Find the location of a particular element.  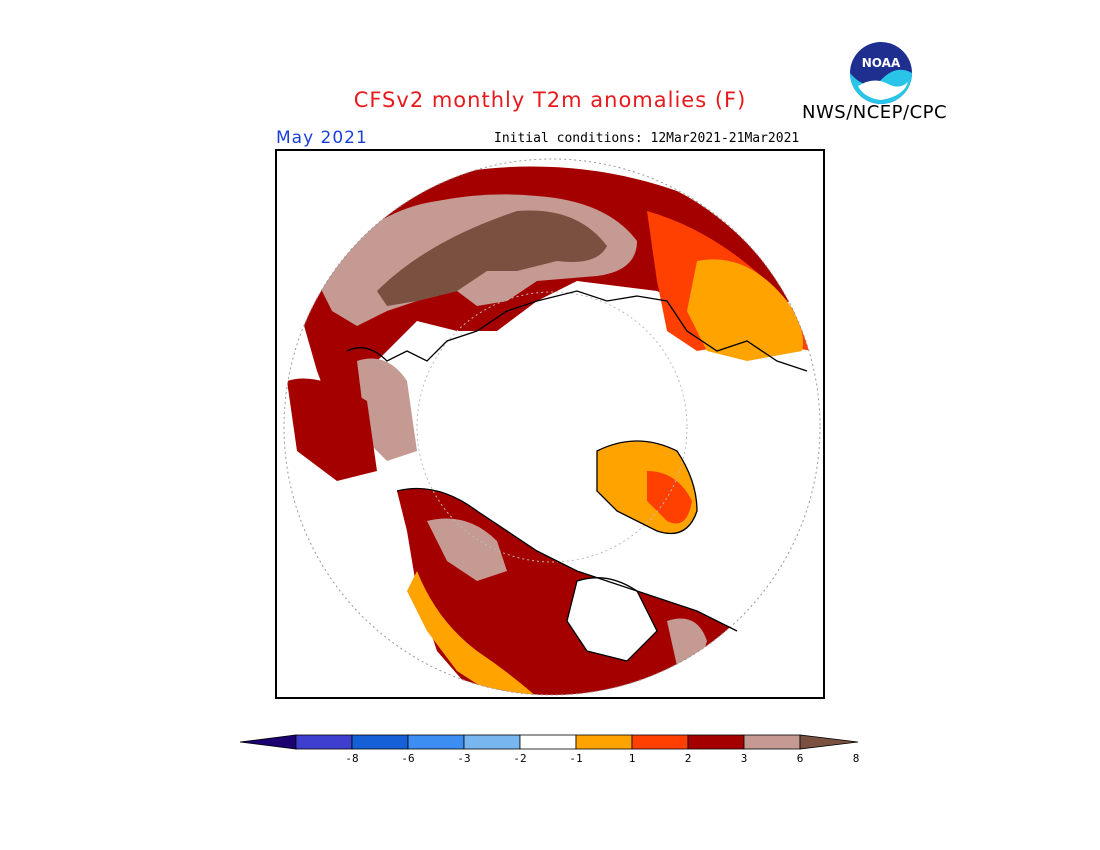

noaa-logo: NOAA is located at coordinates (881, 73).